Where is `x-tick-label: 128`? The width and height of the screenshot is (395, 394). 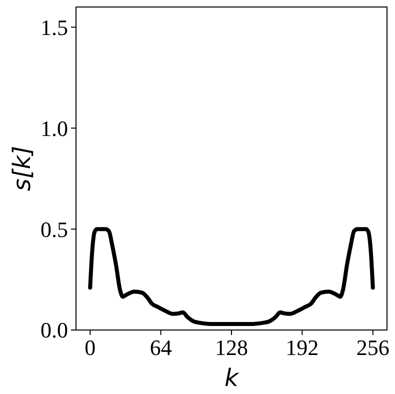 x-tick-label: 128 is located at coordinates (231, 347).